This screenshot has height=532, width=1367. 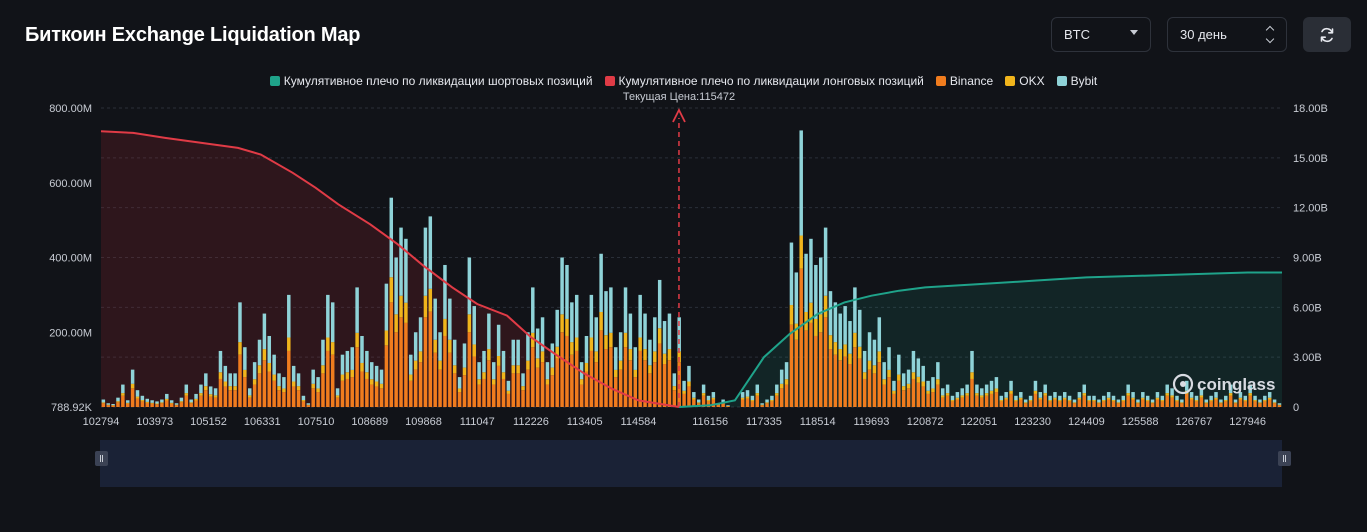 What do you see at coordinates (1227, 34) in the screenshot?
I see `period-select: 30 день` at bounding box center [1227, 34].